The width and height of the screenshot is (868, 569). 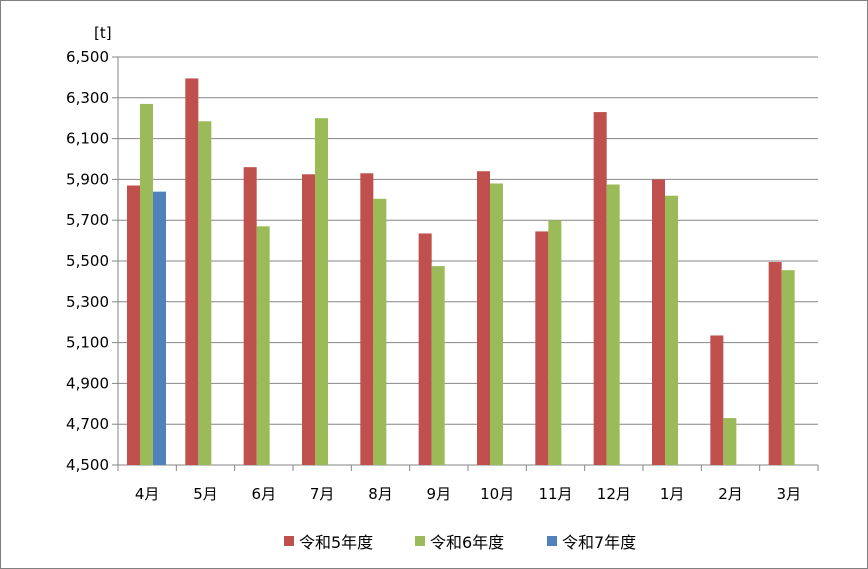 I want to click on x-tick-label: 3月, so click(x=789, y=494).